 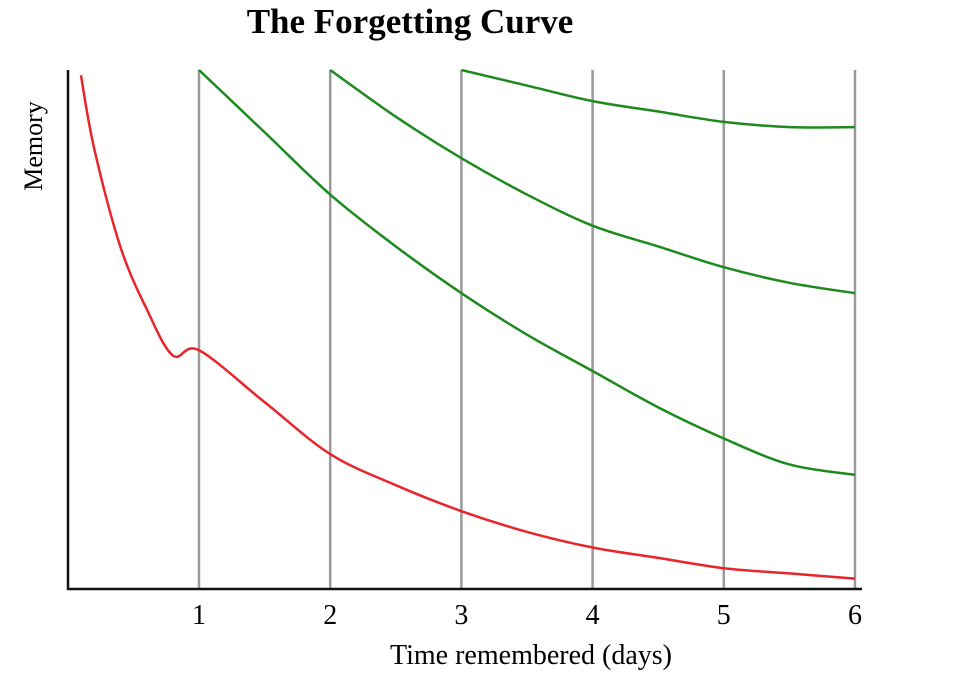 What do you see at coordinates (410, 21) in the screenshot?
I see `chart-title: The Forgetting Curve` at bounding box center [410, 21].